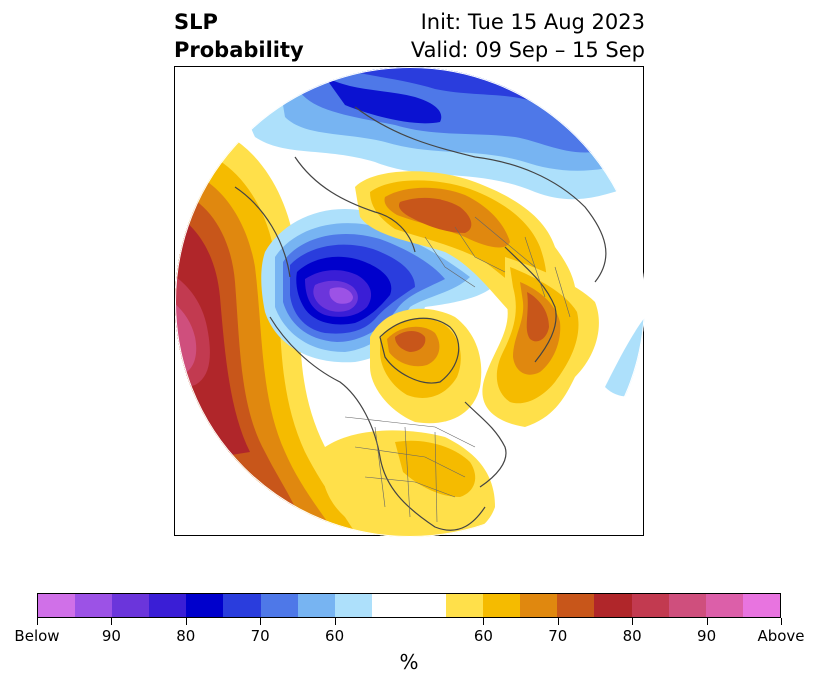 The height and width of the screenshot is (686, 819). I want to click on positive-anomaly-eastern-us, so click(410, 483).